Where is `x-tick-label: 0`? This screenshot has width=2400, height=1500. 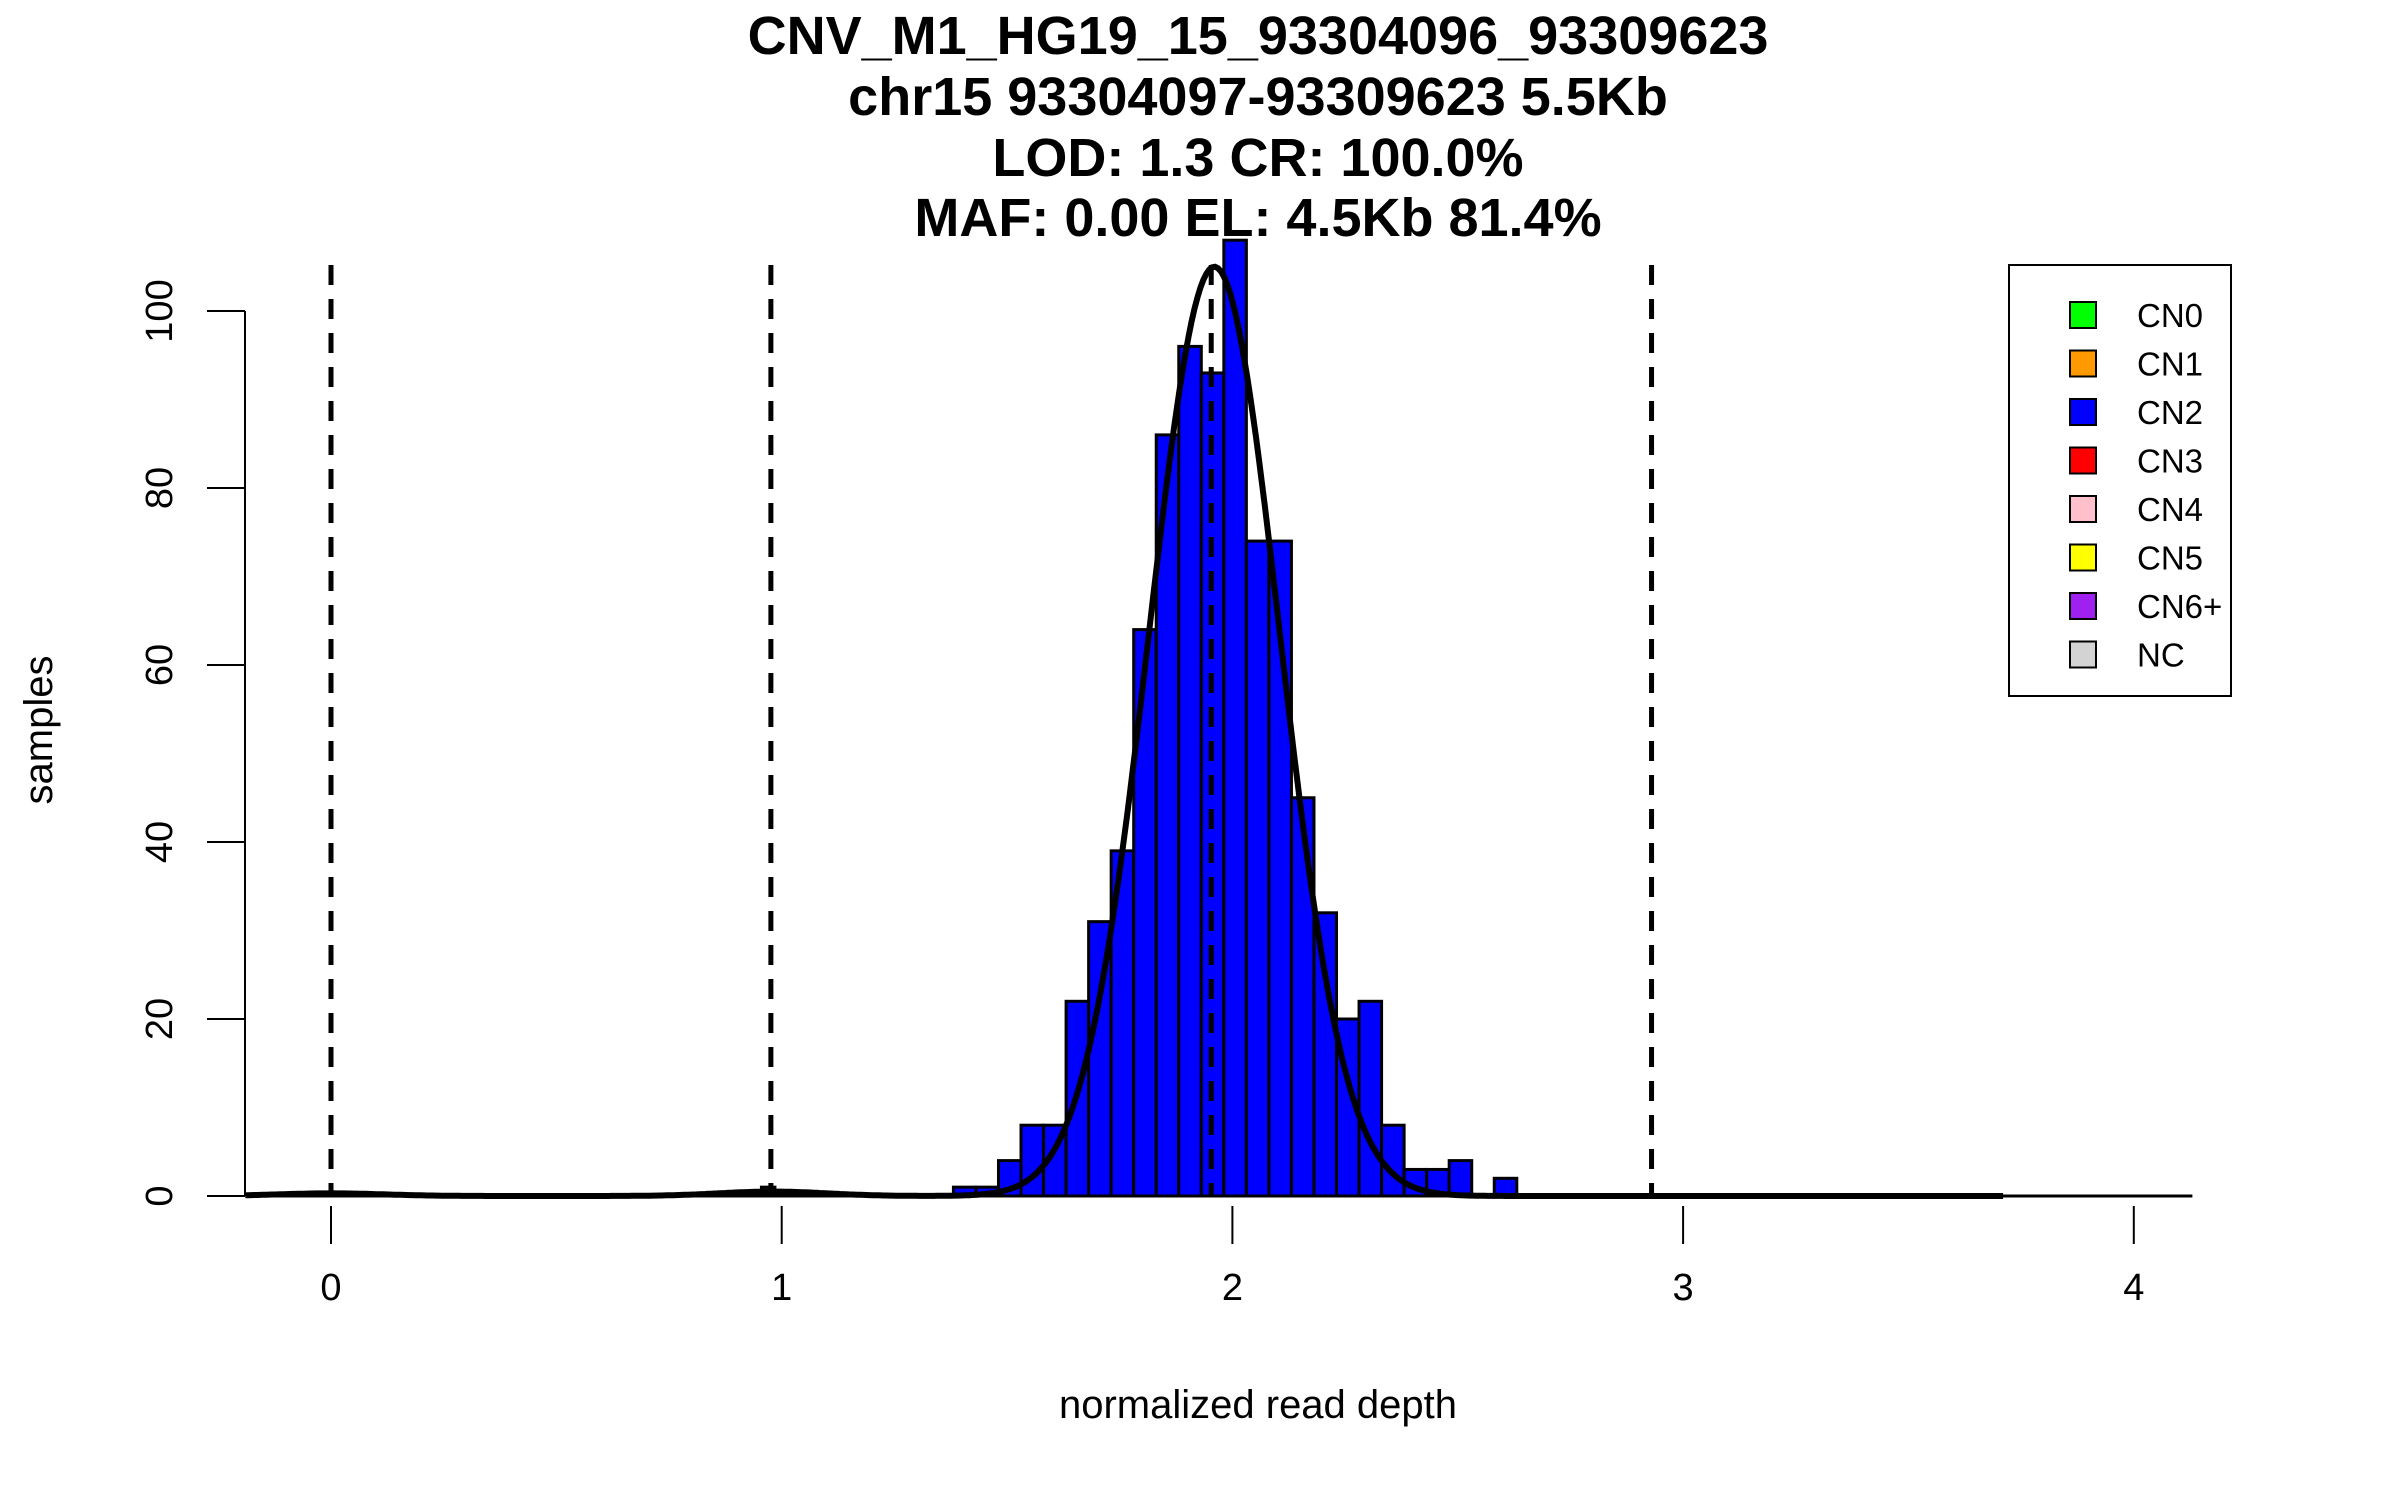 x-tick-label: 0 is located at coordinates (330, 1288).